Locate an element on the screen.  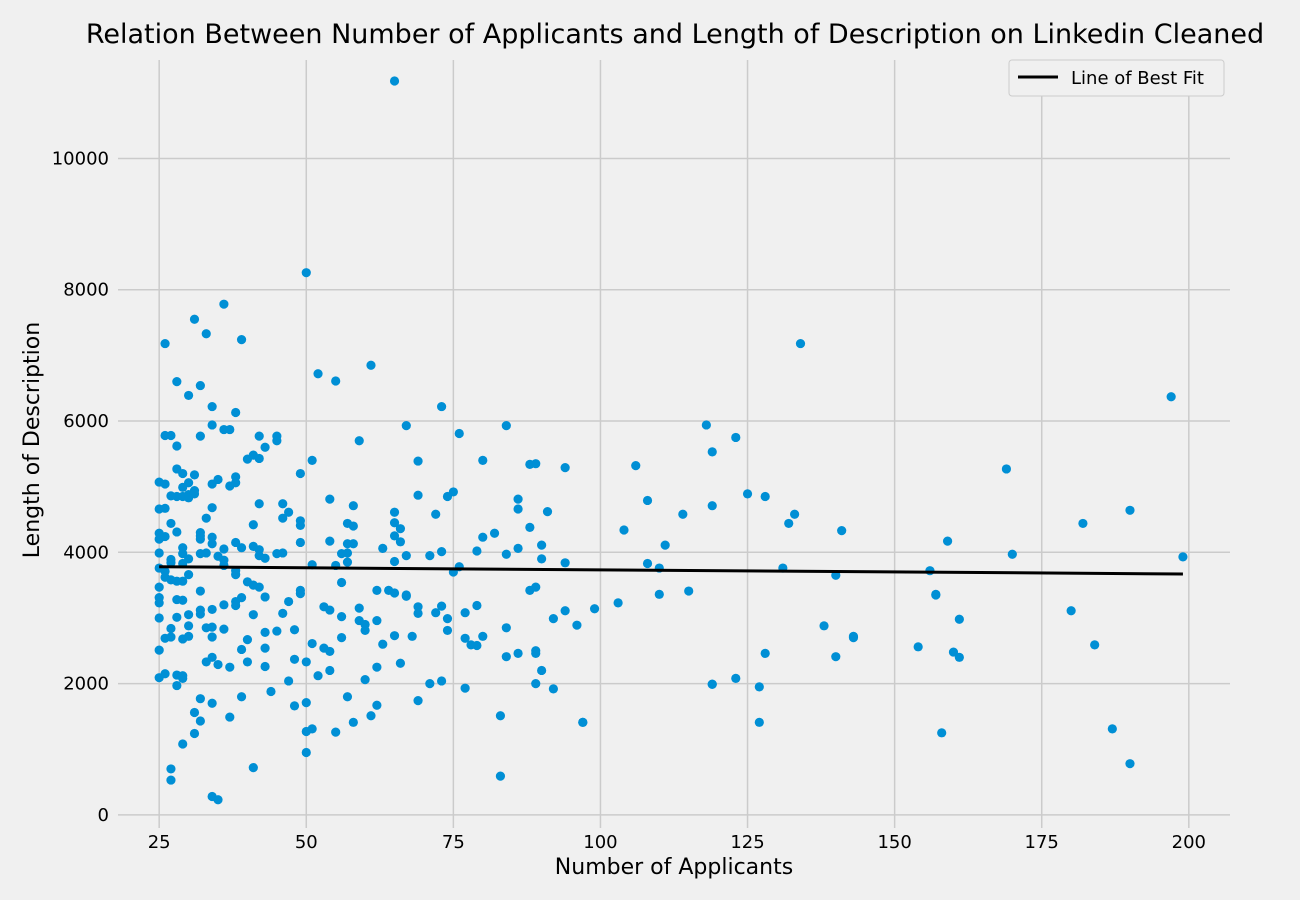
x-tick-label: 75 is located at coordinates (453, 842).